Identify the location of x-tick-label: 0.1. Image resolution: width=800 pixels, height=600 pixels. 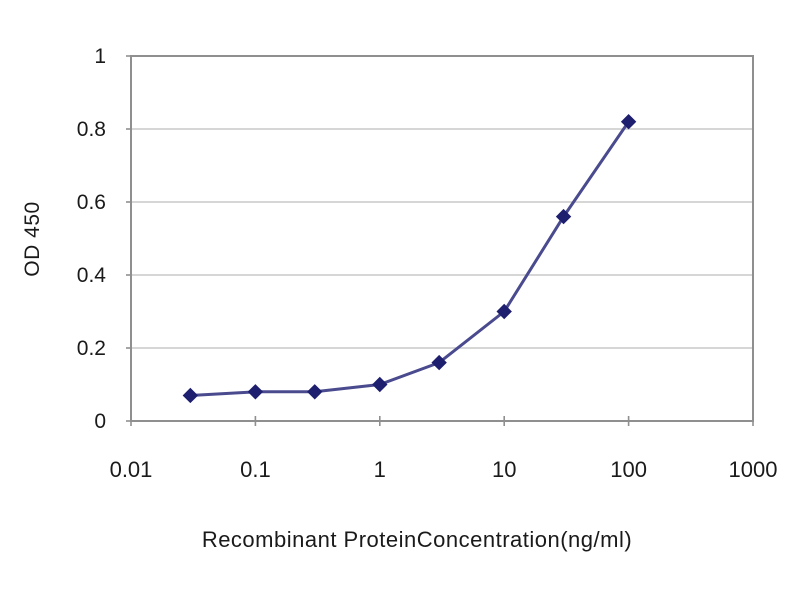
(255, 469).